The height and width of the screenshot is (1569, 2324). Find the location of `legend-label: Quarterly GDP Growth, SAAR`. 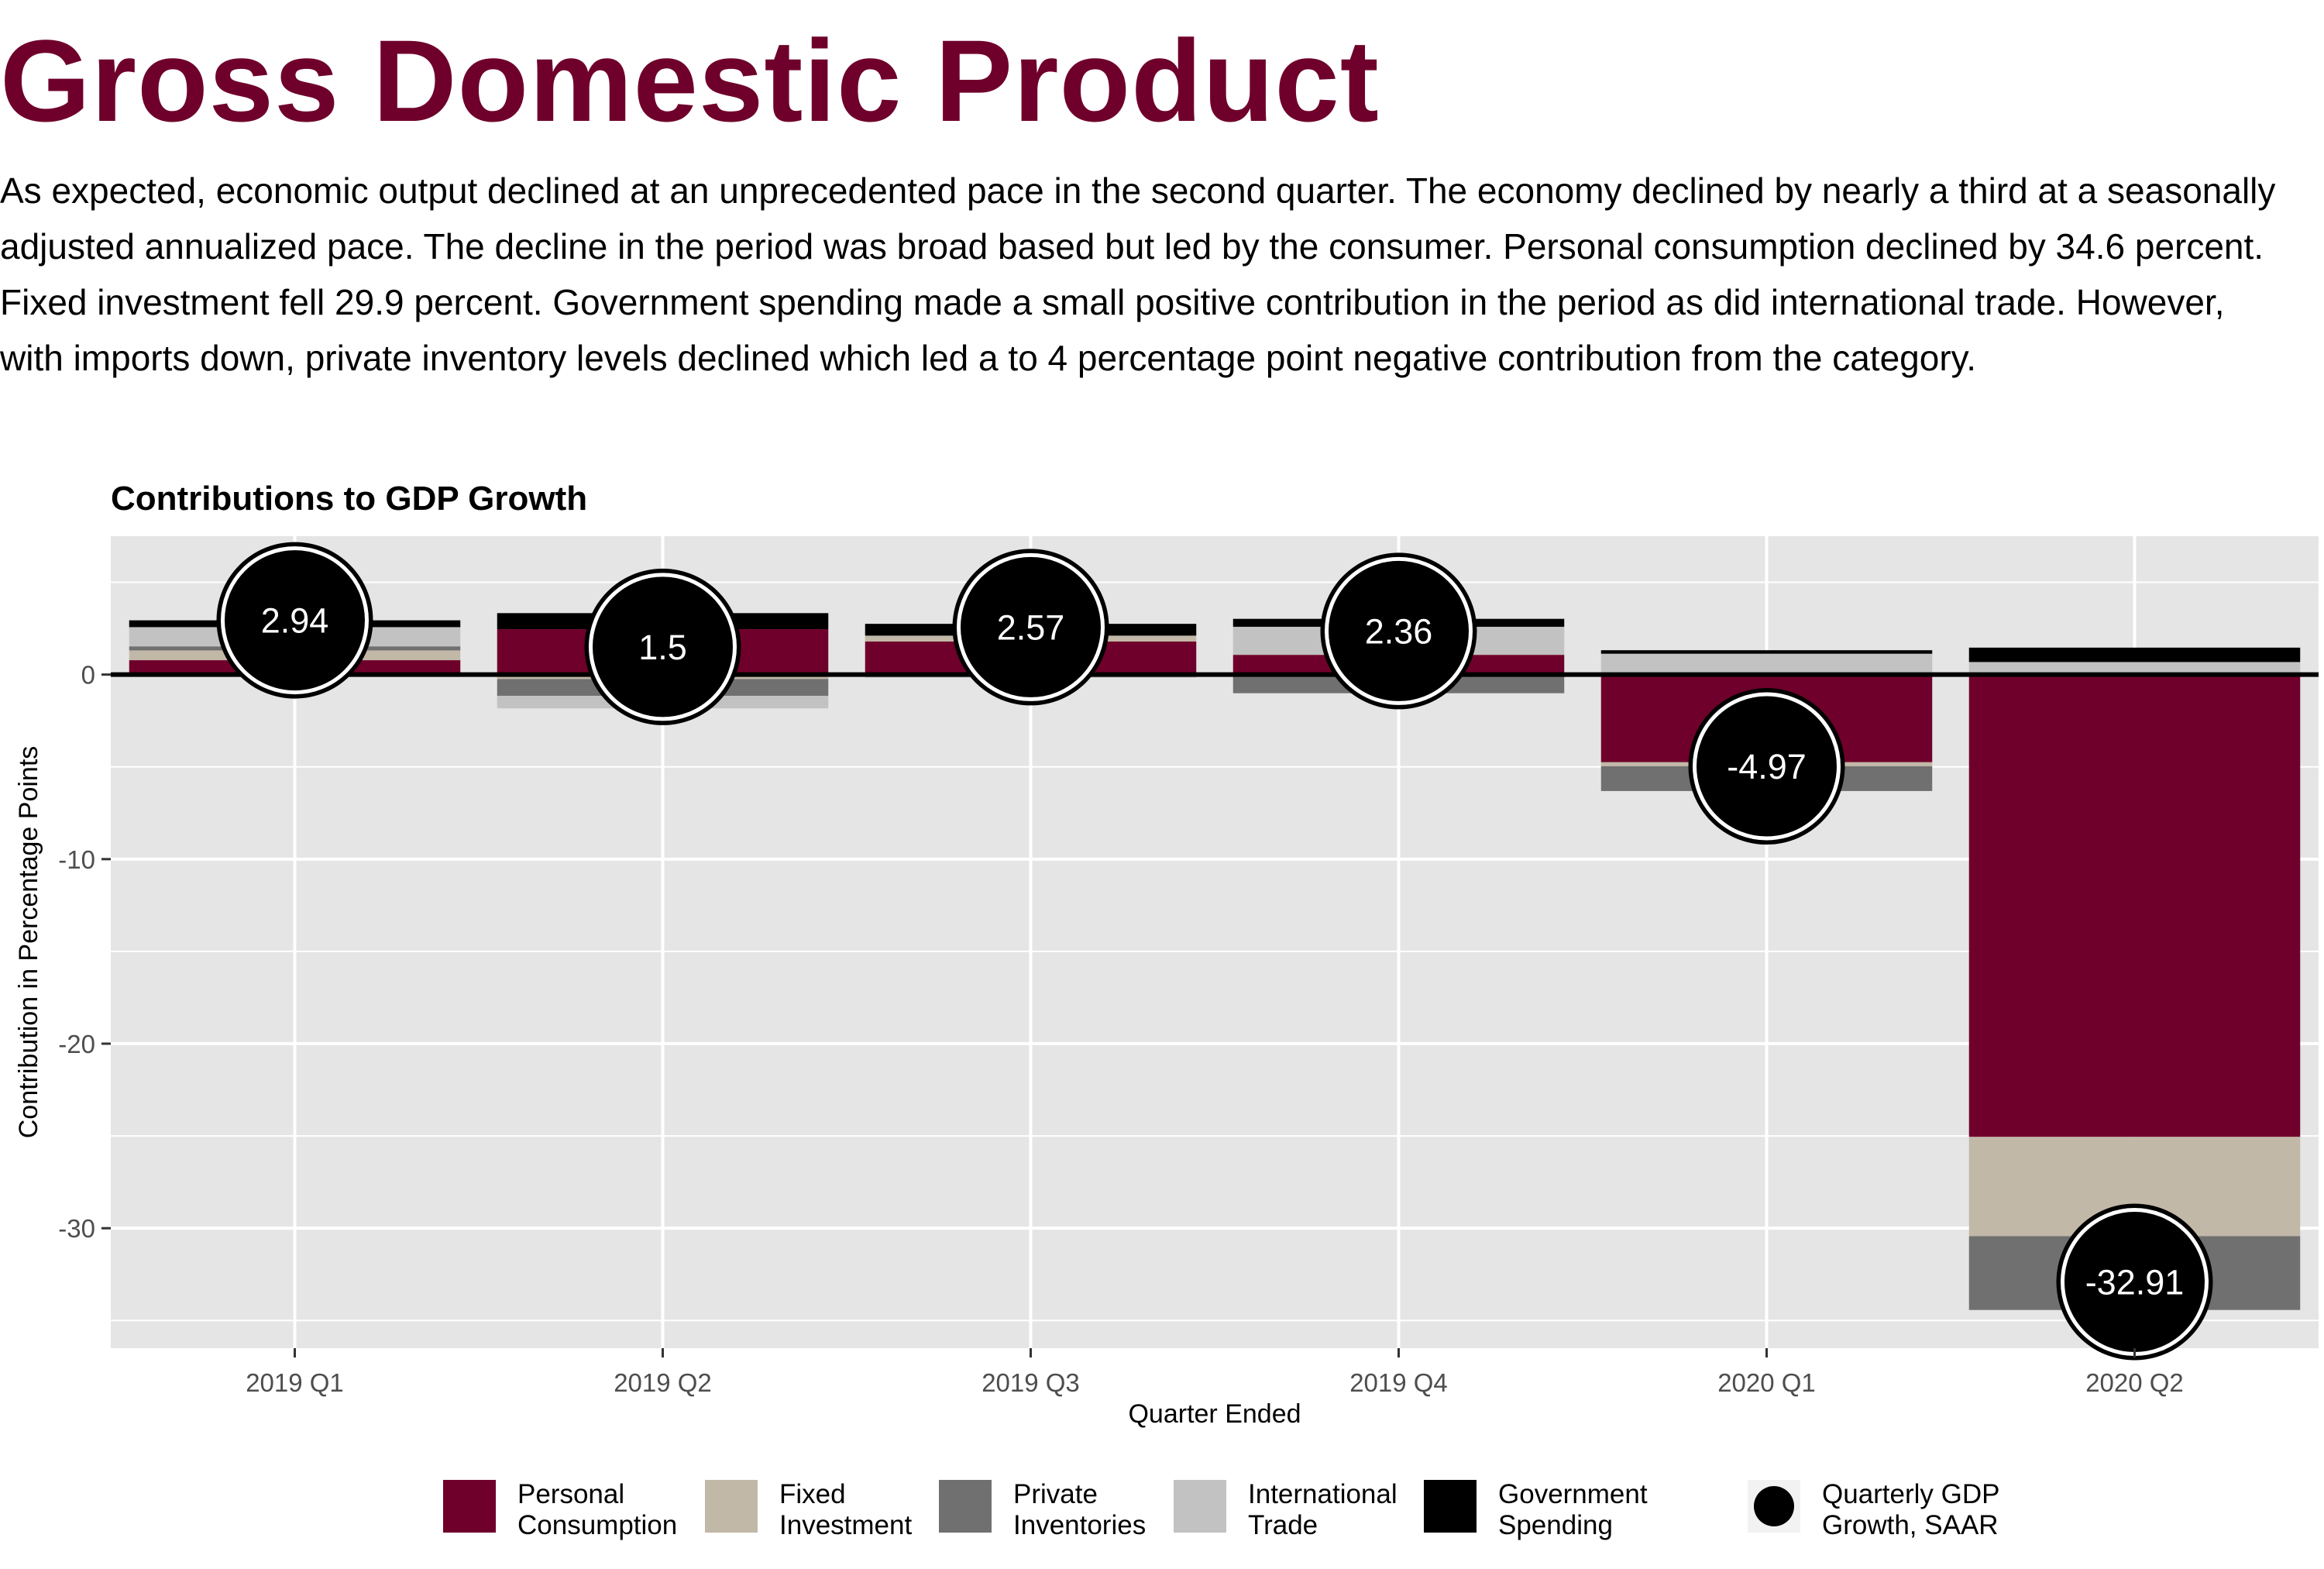

legend-label: Quarterly GDP Growth, SAAR is located at coordinates (1911, 1510).